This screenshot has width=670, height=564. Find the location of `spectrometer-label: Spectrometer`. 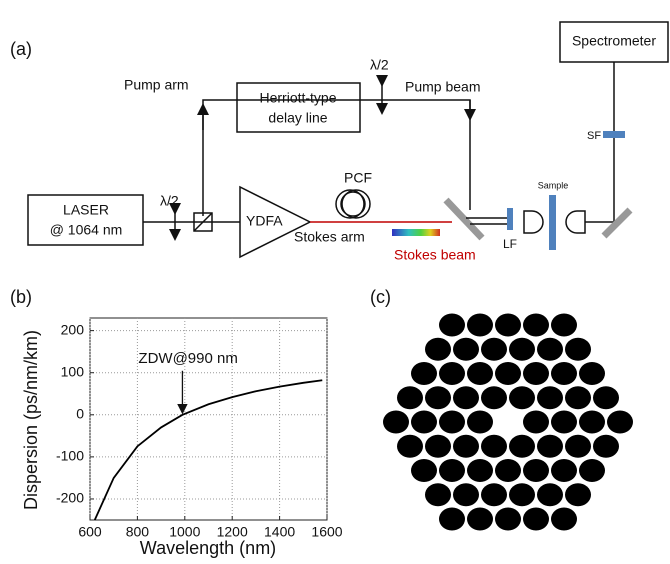

spectrometer-label: Spectrometer is located at coordinates (614, 41).